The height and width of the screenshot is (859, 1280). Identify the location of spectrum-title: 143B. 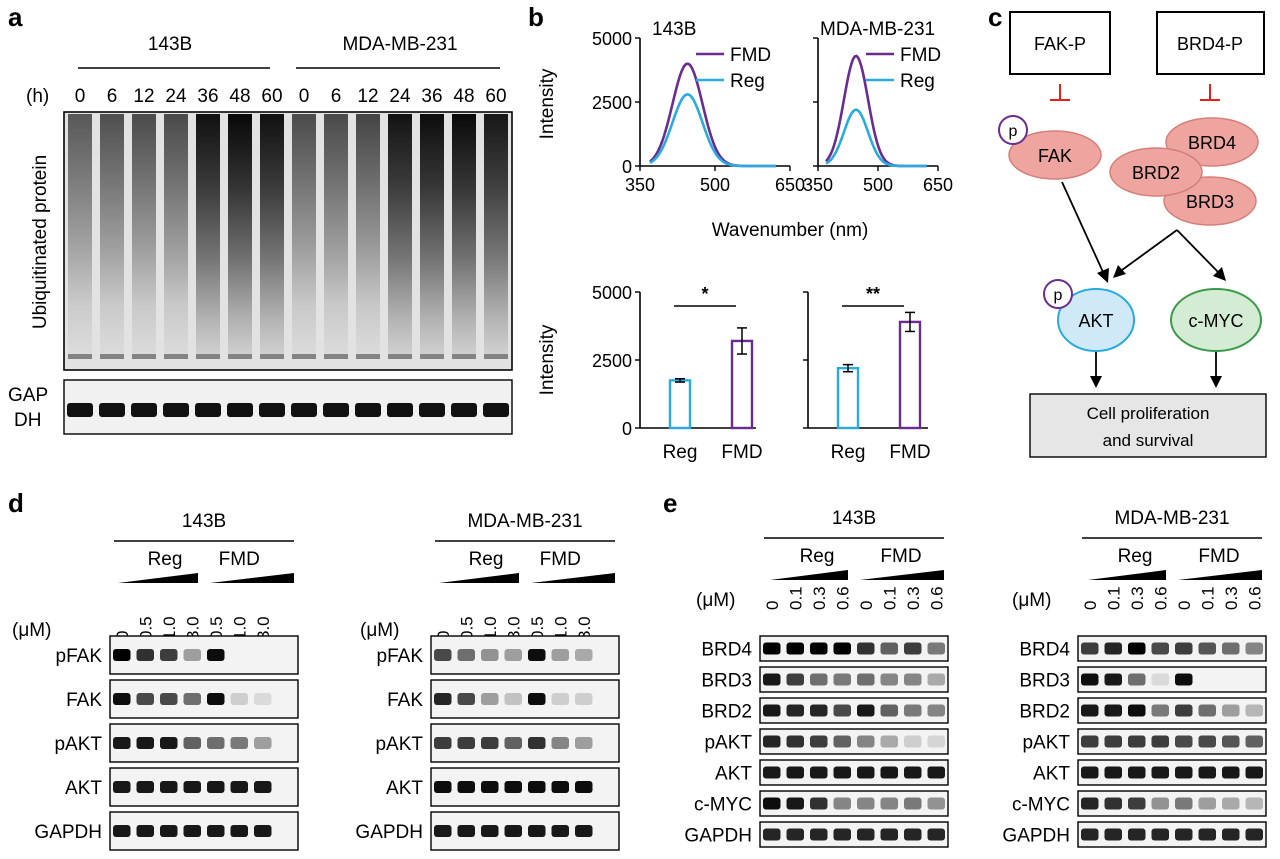
(674, 29).